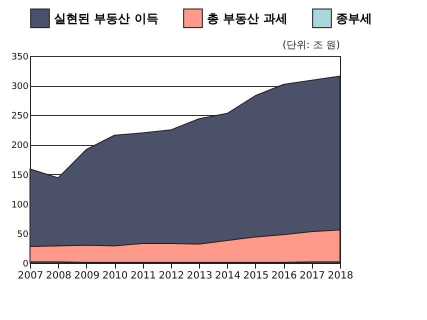  Describe the element at coordinates (311, 45) in the screenshot. I see `text: (단위: 조 원)` at that location.